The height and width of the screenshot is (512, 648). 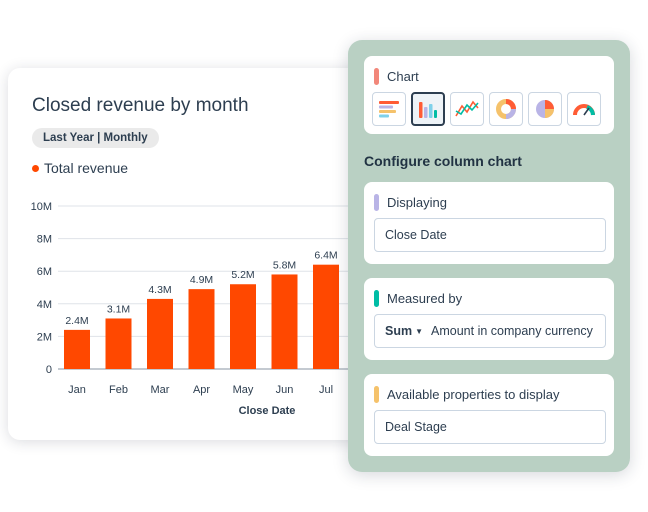 What do you see at coordinates (243, 390) in the screenshot?
I see `x-tick-label: May` at bounding box center [243, 390].